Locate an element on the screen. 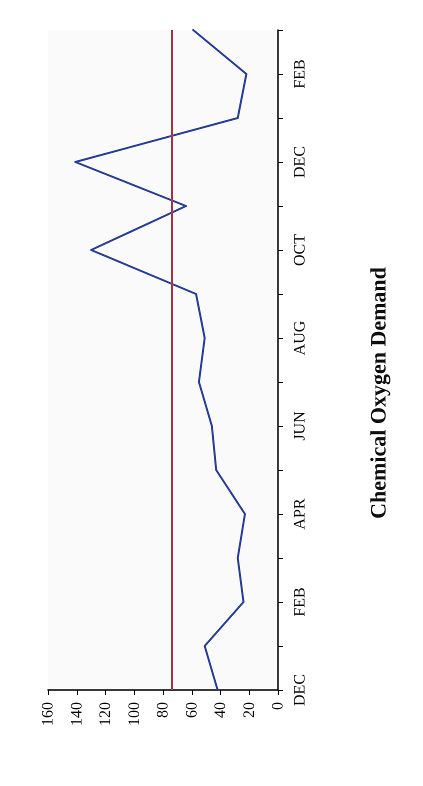 The height and width of the screenshot is (786, 423). y-tick-label: AUG is located at coordinates (300, 338).